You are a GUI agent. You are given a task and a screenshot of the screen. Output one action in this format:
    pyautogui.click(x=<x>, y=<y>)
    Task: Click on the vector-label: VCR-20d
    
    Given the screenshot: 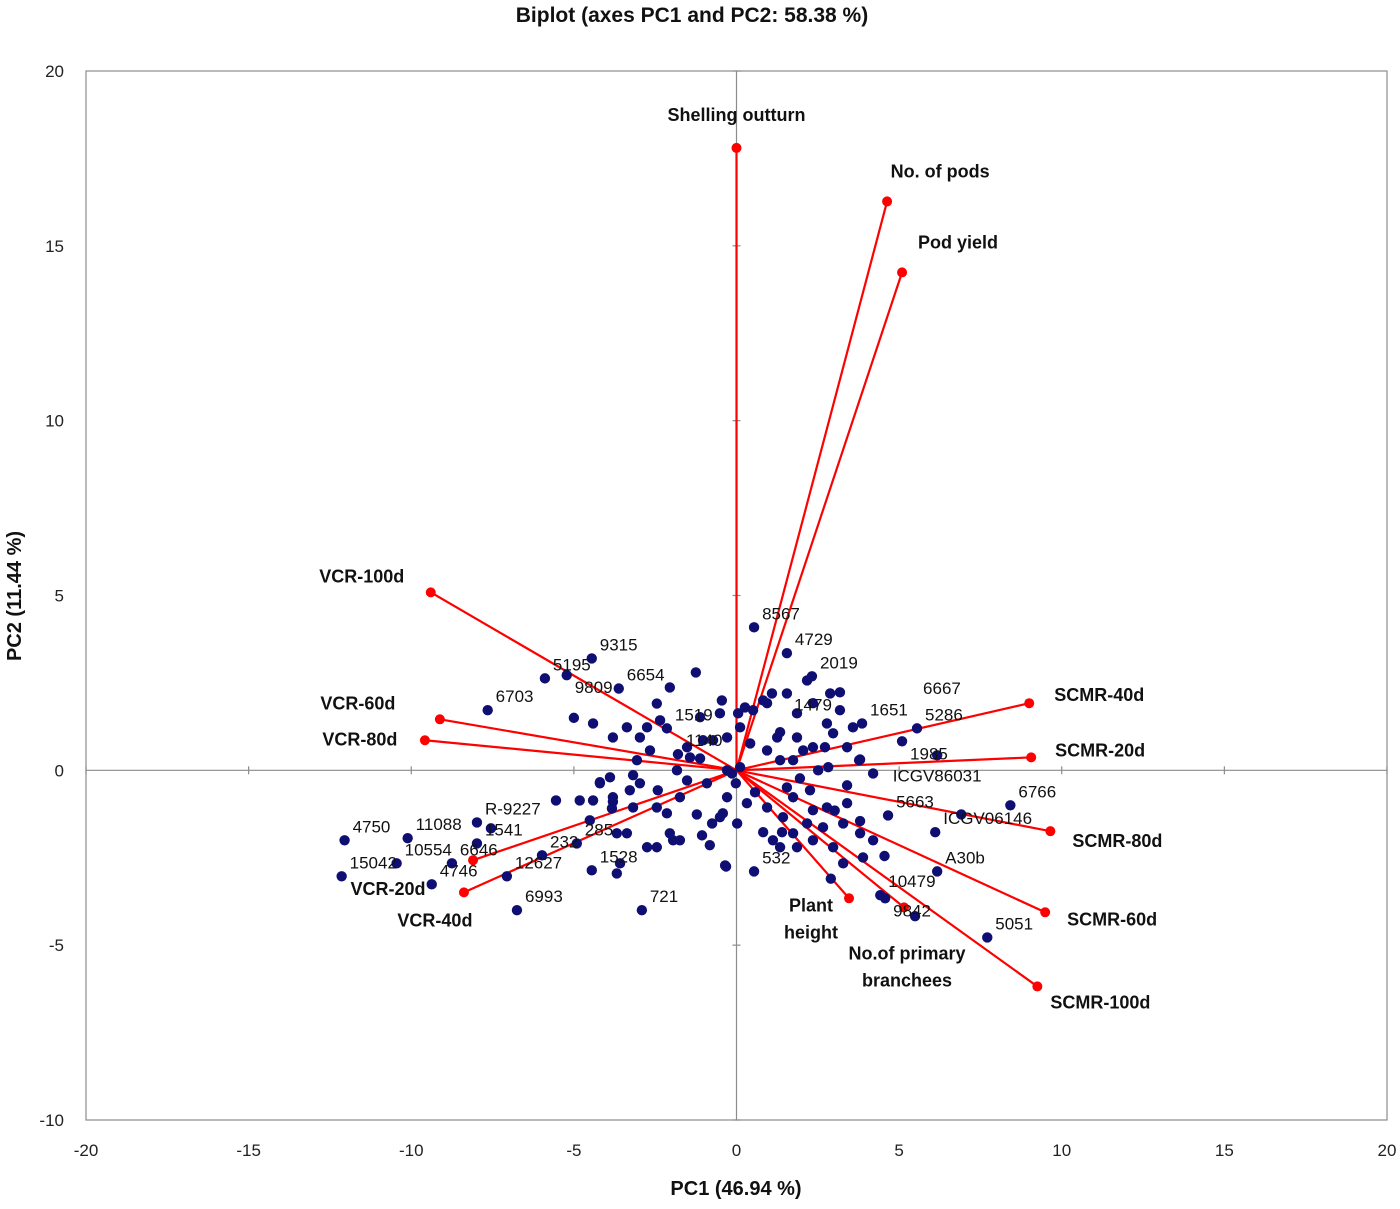 What is the action you would take?
    pyautogui.click(x=388, y=889)
    